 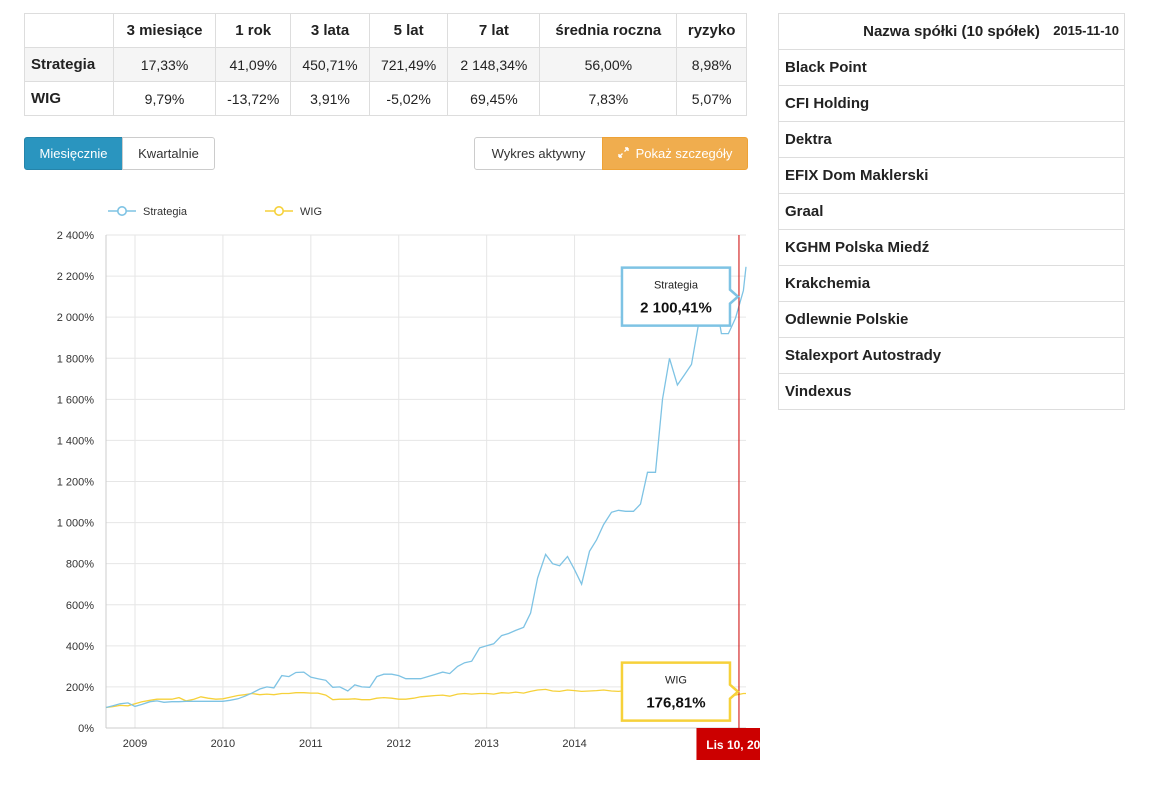 I want to click on y-tick-label: 0%, so click(x=86, y=729).